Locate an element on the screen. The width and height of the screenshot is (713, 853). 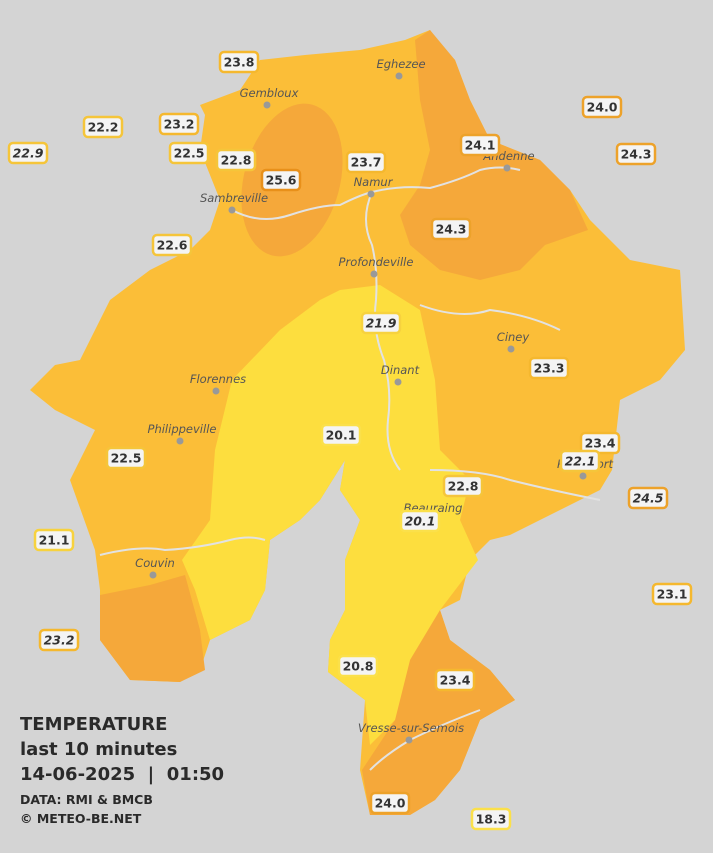
station-label: 23.7 is located at coordinates (366, 162).